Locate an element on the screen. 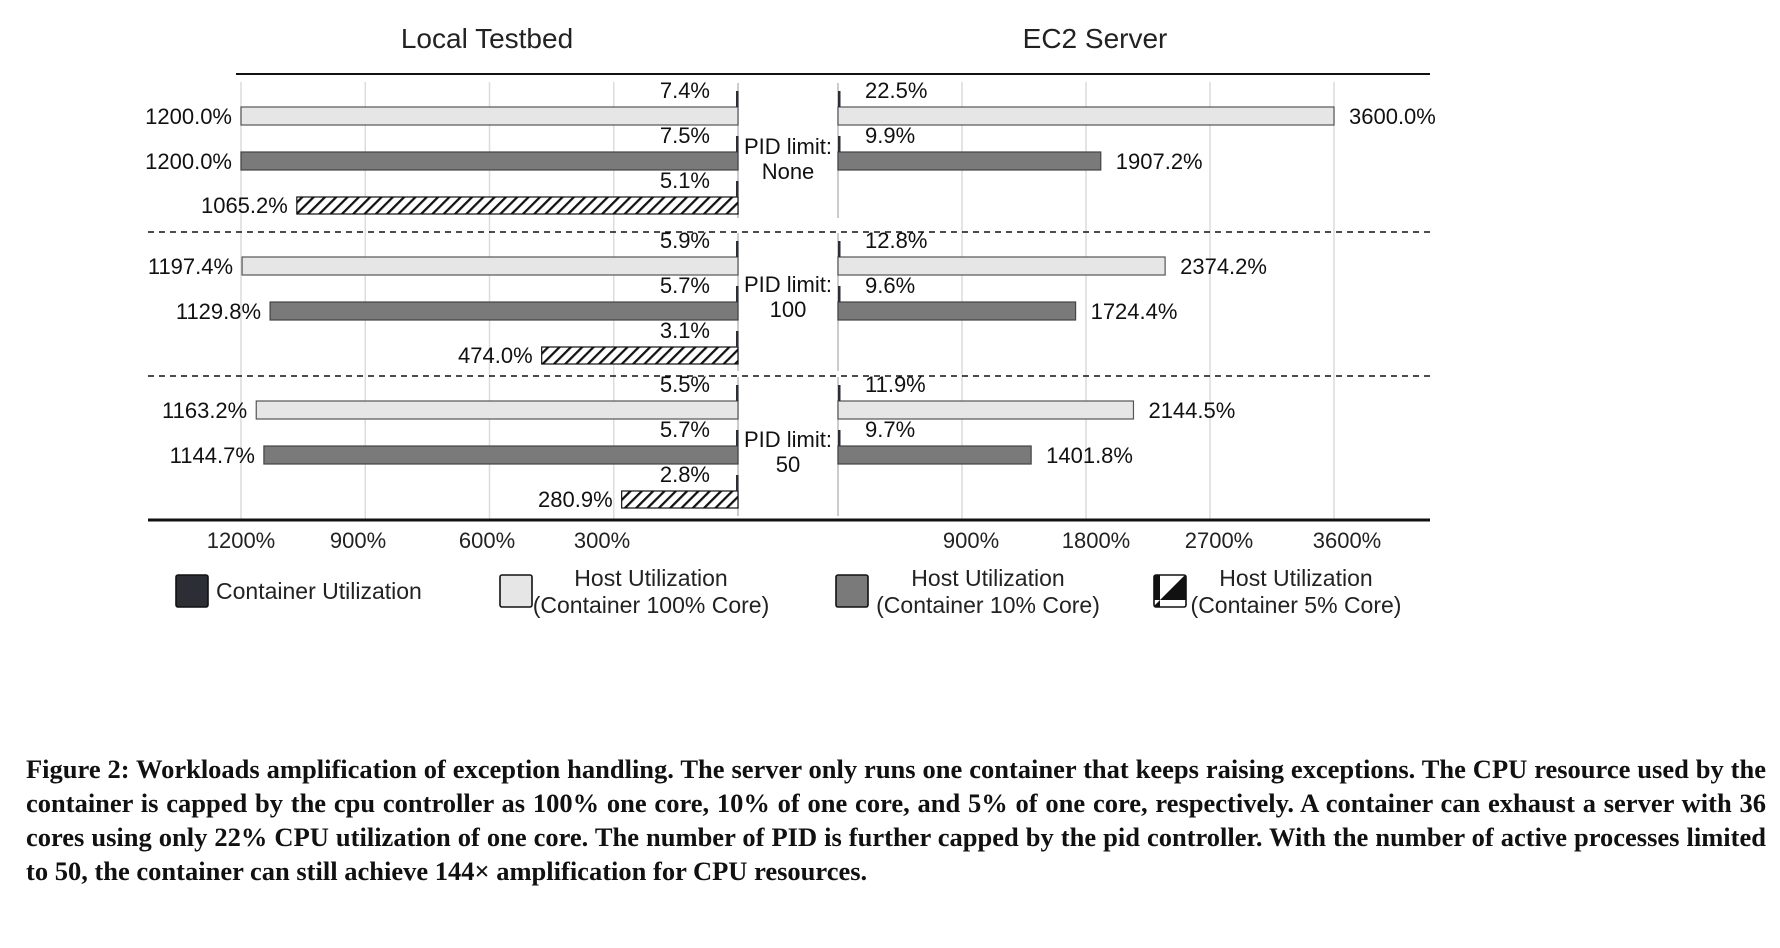 This screenshot has height=948, width=1780. ec2-container-label: 11.9% is located at coordinates (895, 384).